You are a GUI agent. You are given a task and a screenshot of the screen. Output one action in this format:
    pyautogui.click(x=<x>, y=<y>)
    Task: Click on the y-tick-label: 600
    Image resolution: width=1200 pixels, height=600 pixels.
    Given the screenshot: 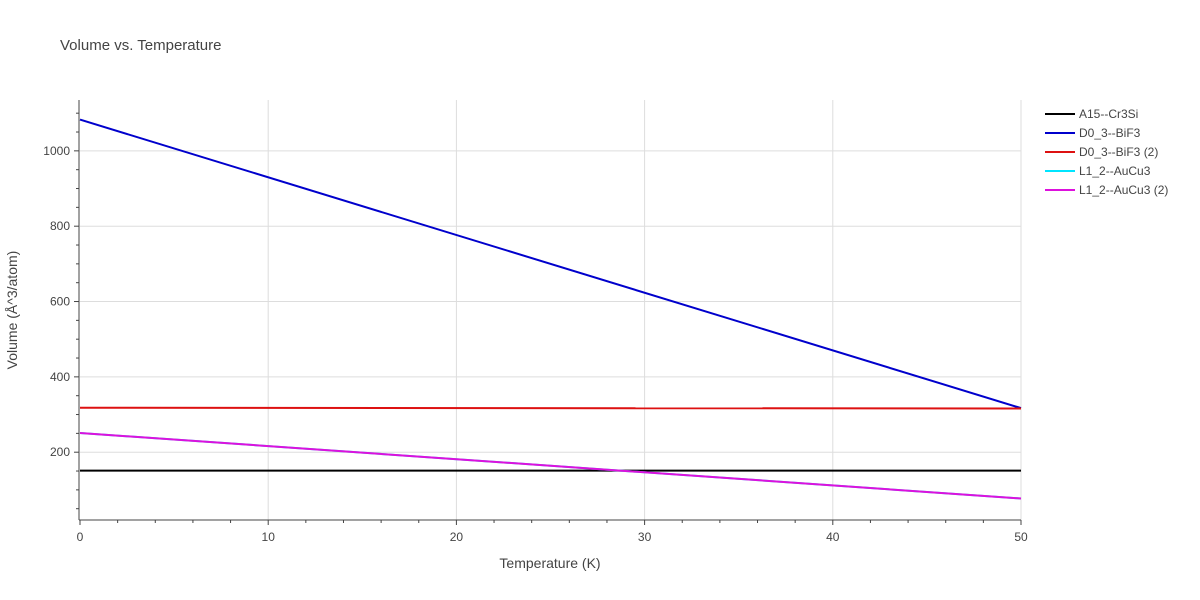 What is the action you would take?
    pyautogui.click(x=60, y=302)
    